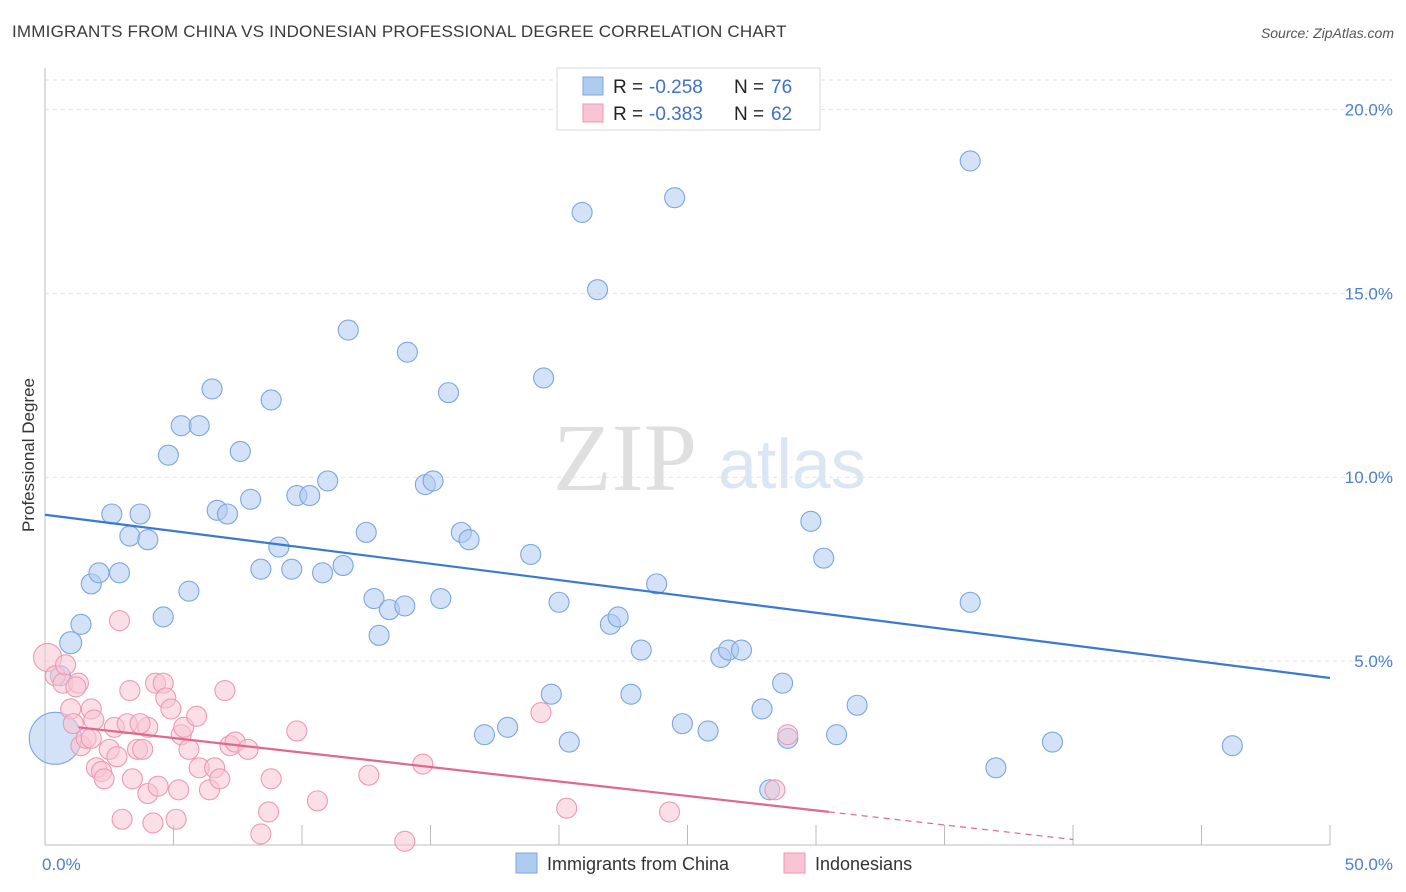 This screenshot has width=1406, height=892. Describe the element at coordinates (628, 87) in the screenshot. I see `legend-r-label-china: R =` at that location.